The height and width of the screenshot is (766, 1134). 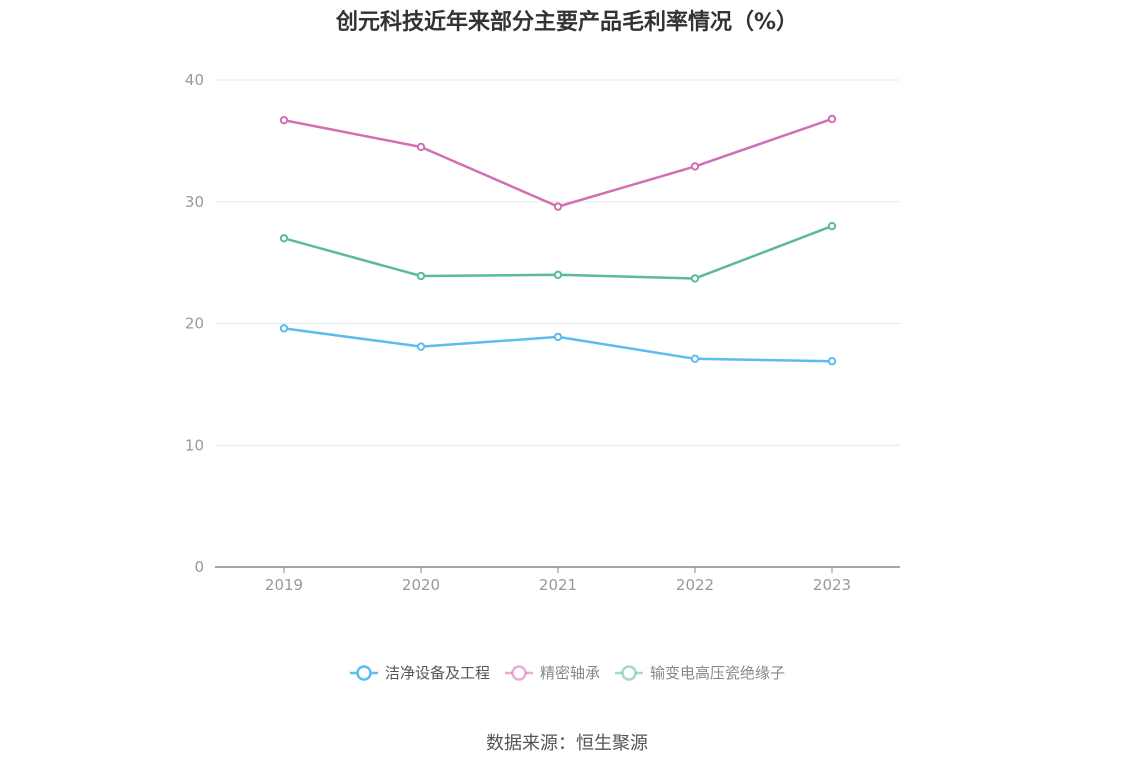 What do you see at coordinates (194, 445) in the screenshot?
I see `y-tick-label: 10` at bounding box center [194, 445].